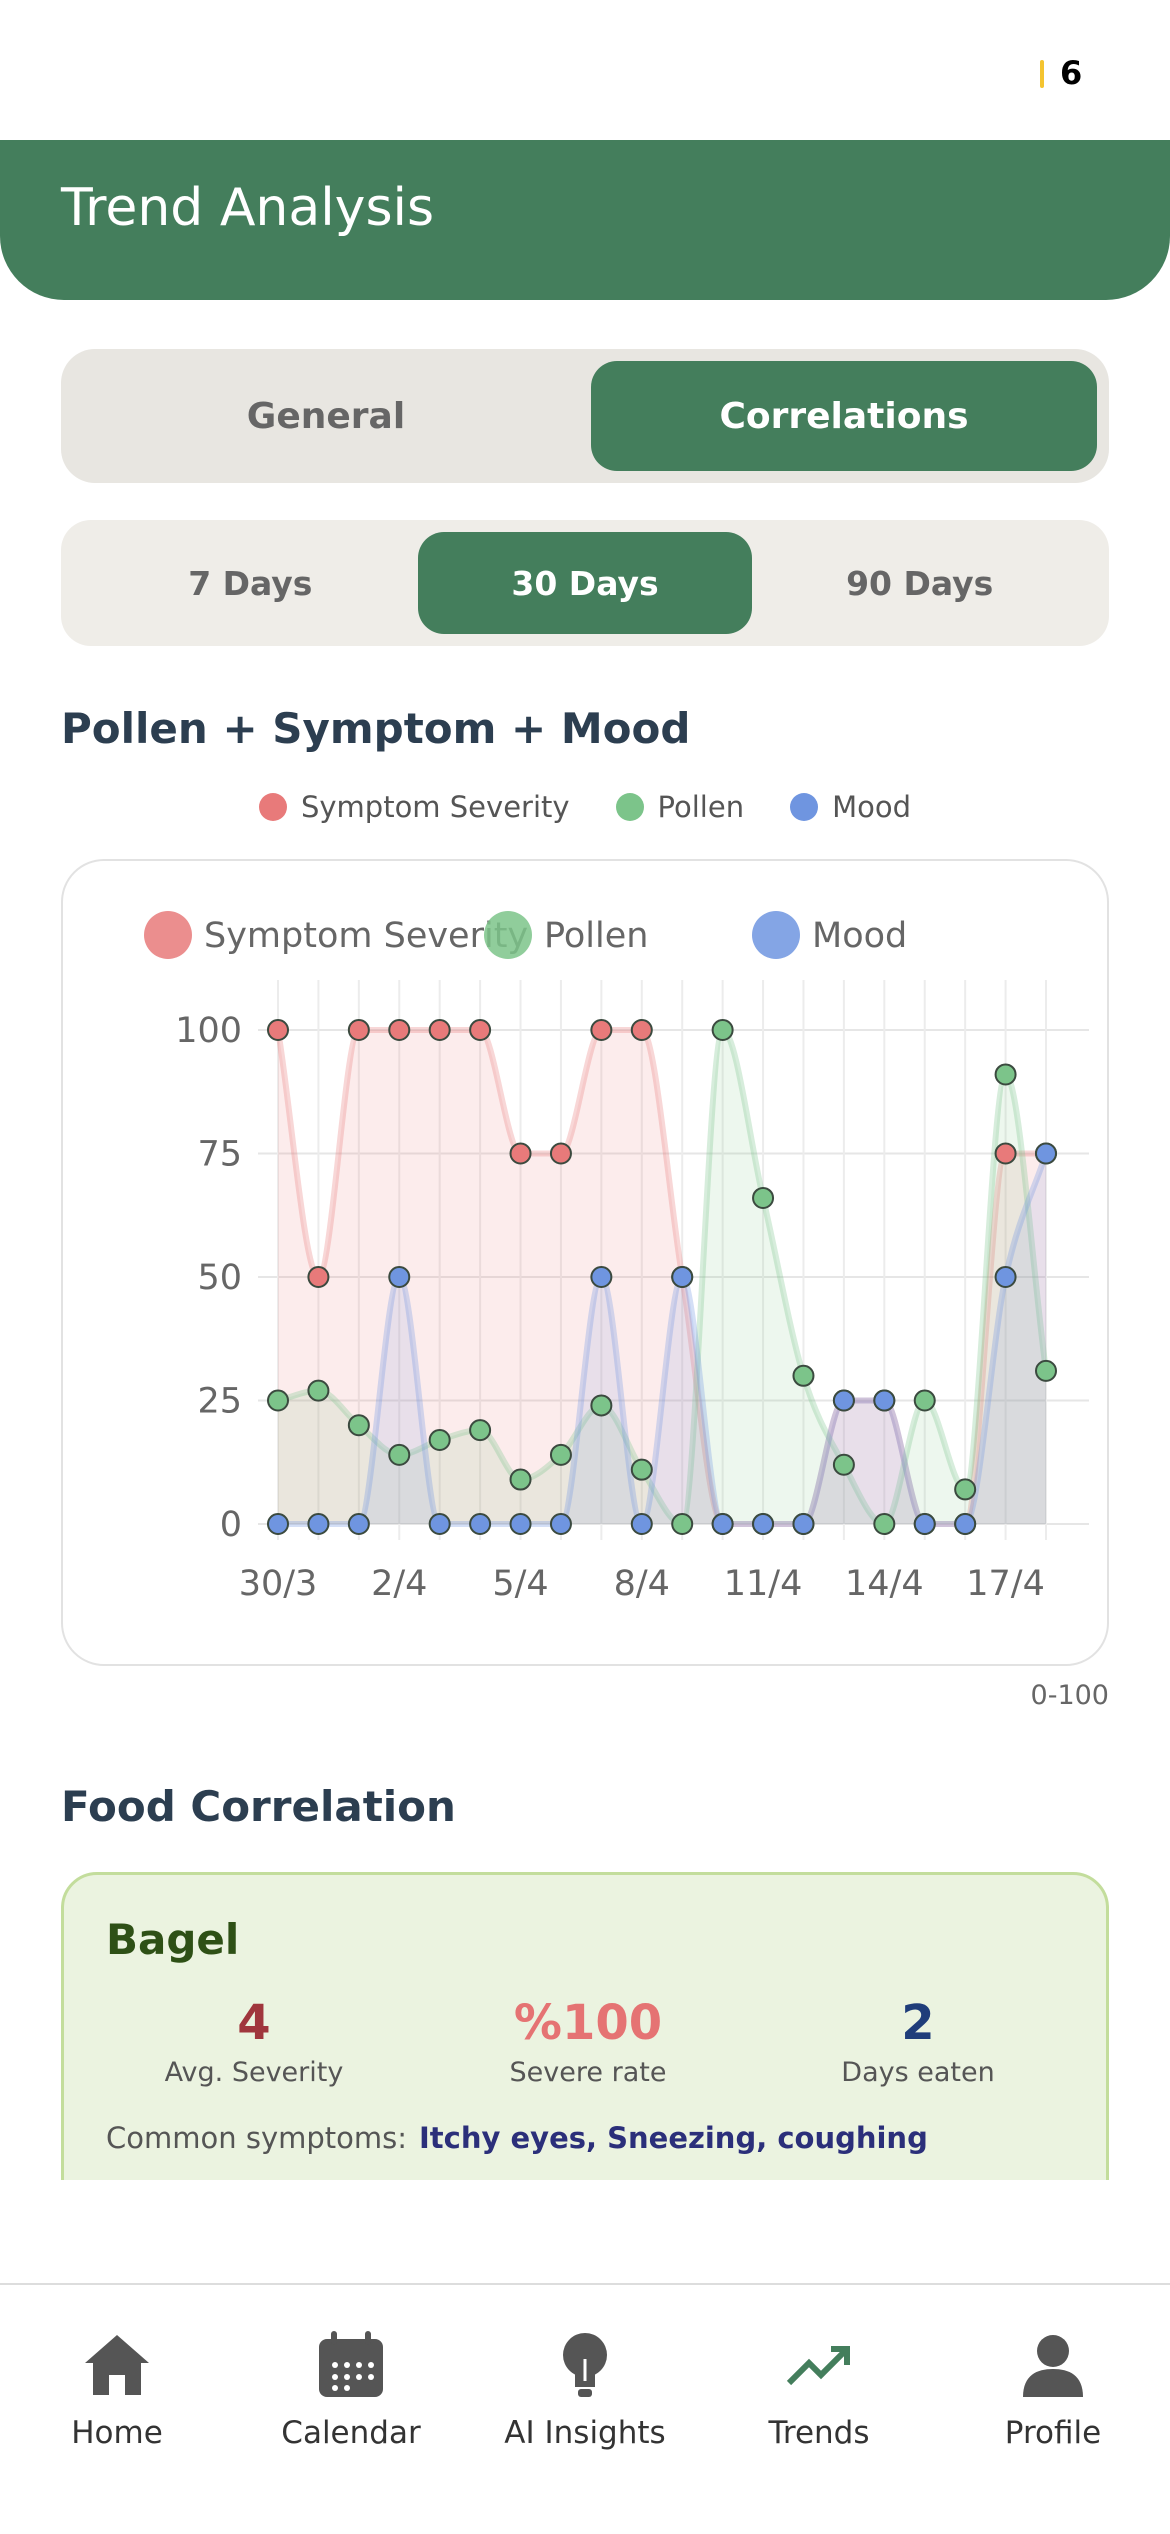  What do you see at coordinates (326, 416) in the screenshot?
I see `tab: General` at bounding box center [326, 416].